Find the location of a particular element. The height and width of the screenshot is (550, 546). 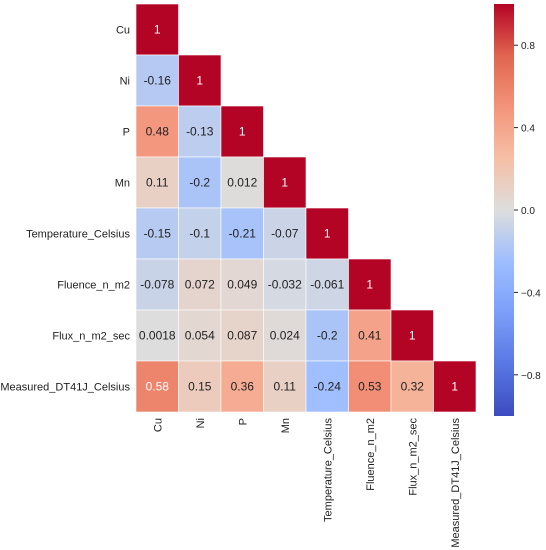

cell-Flux_n_m2_sec-Fluence_n_m2 is located at coordinates (370, 335).